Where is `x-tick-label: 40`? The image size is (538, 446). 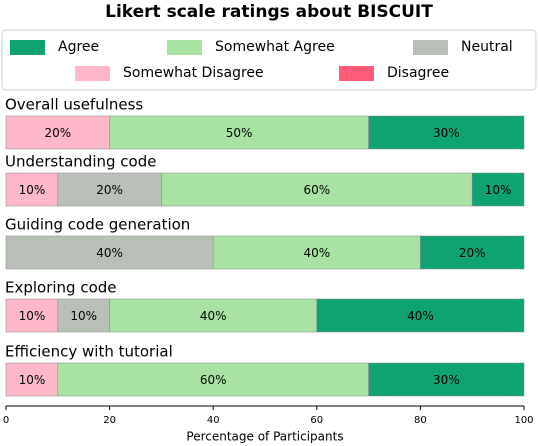 x-tick-label: 40 is located at coordinates (213, 420).